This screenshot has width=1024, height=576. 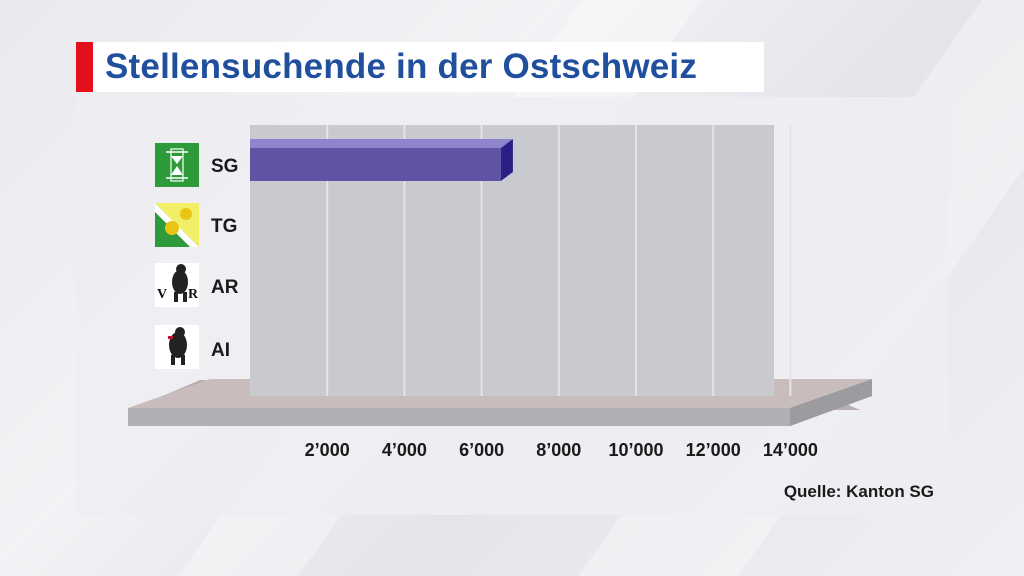 What do you see at coordinates (177, 165) in the screenshot?
I see `coat-of-arms-sg-icon` at bounding box center [177, 165].